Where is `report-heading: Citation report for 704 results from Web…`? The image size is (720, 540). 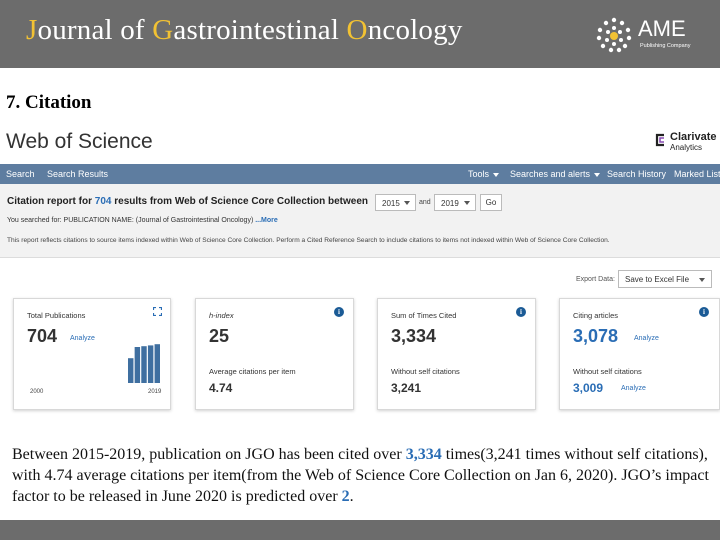
report-heading: Citation report for 704 results from Web… is located at coordinates (188, 201).